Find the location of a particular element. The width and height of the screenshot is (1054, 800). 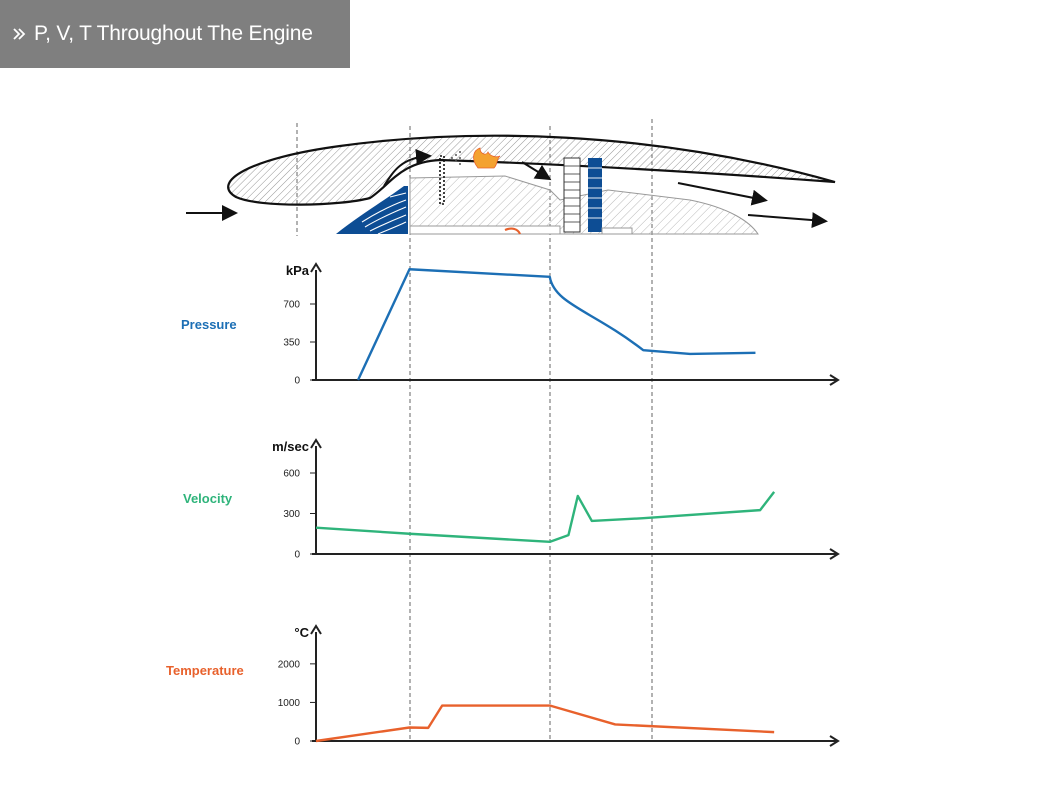

temperature-label: Temperature is located at coordinates (205, 670).